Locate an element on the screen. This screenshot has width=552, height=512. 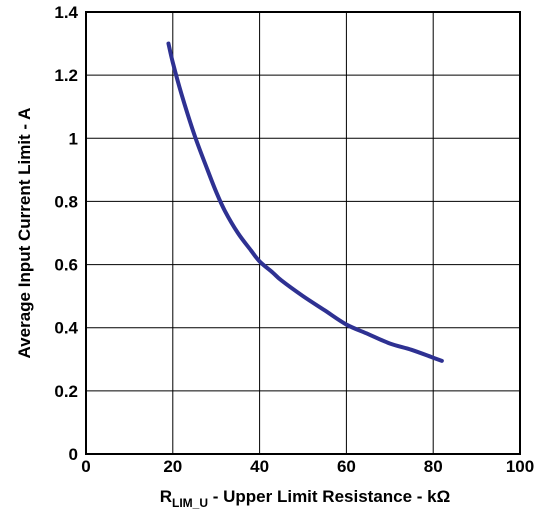
y-tick-label: 0.8 is located at coordinates (66, 201).